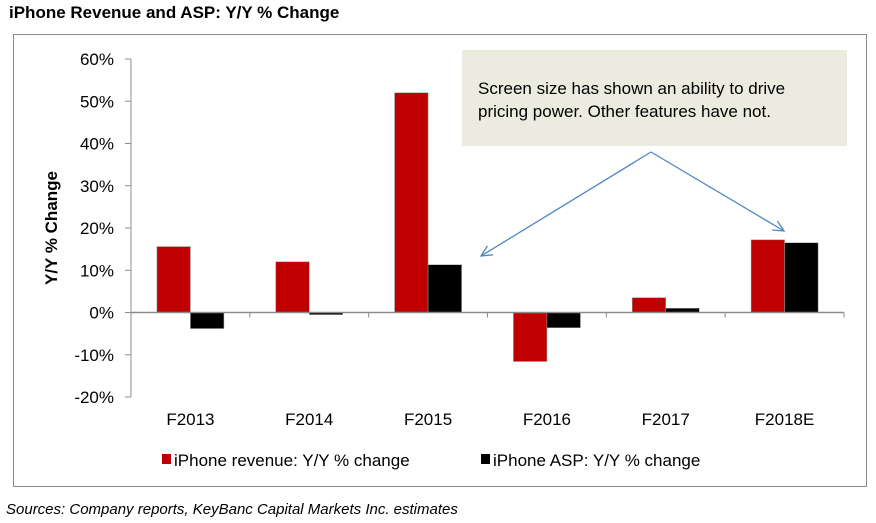 Image resolution: width=876 pixels, height=523 pixels. I want to click on y-tick-label: 20%, so click(97, 228).